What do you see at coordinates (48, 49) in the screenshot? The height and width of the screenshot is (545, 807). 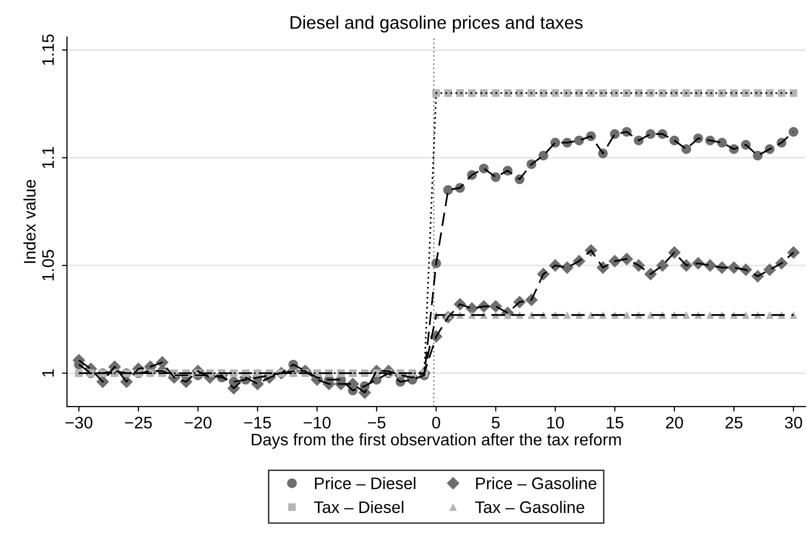 I see `y-tick-label: 1.15` at bounding box center [48, 49].